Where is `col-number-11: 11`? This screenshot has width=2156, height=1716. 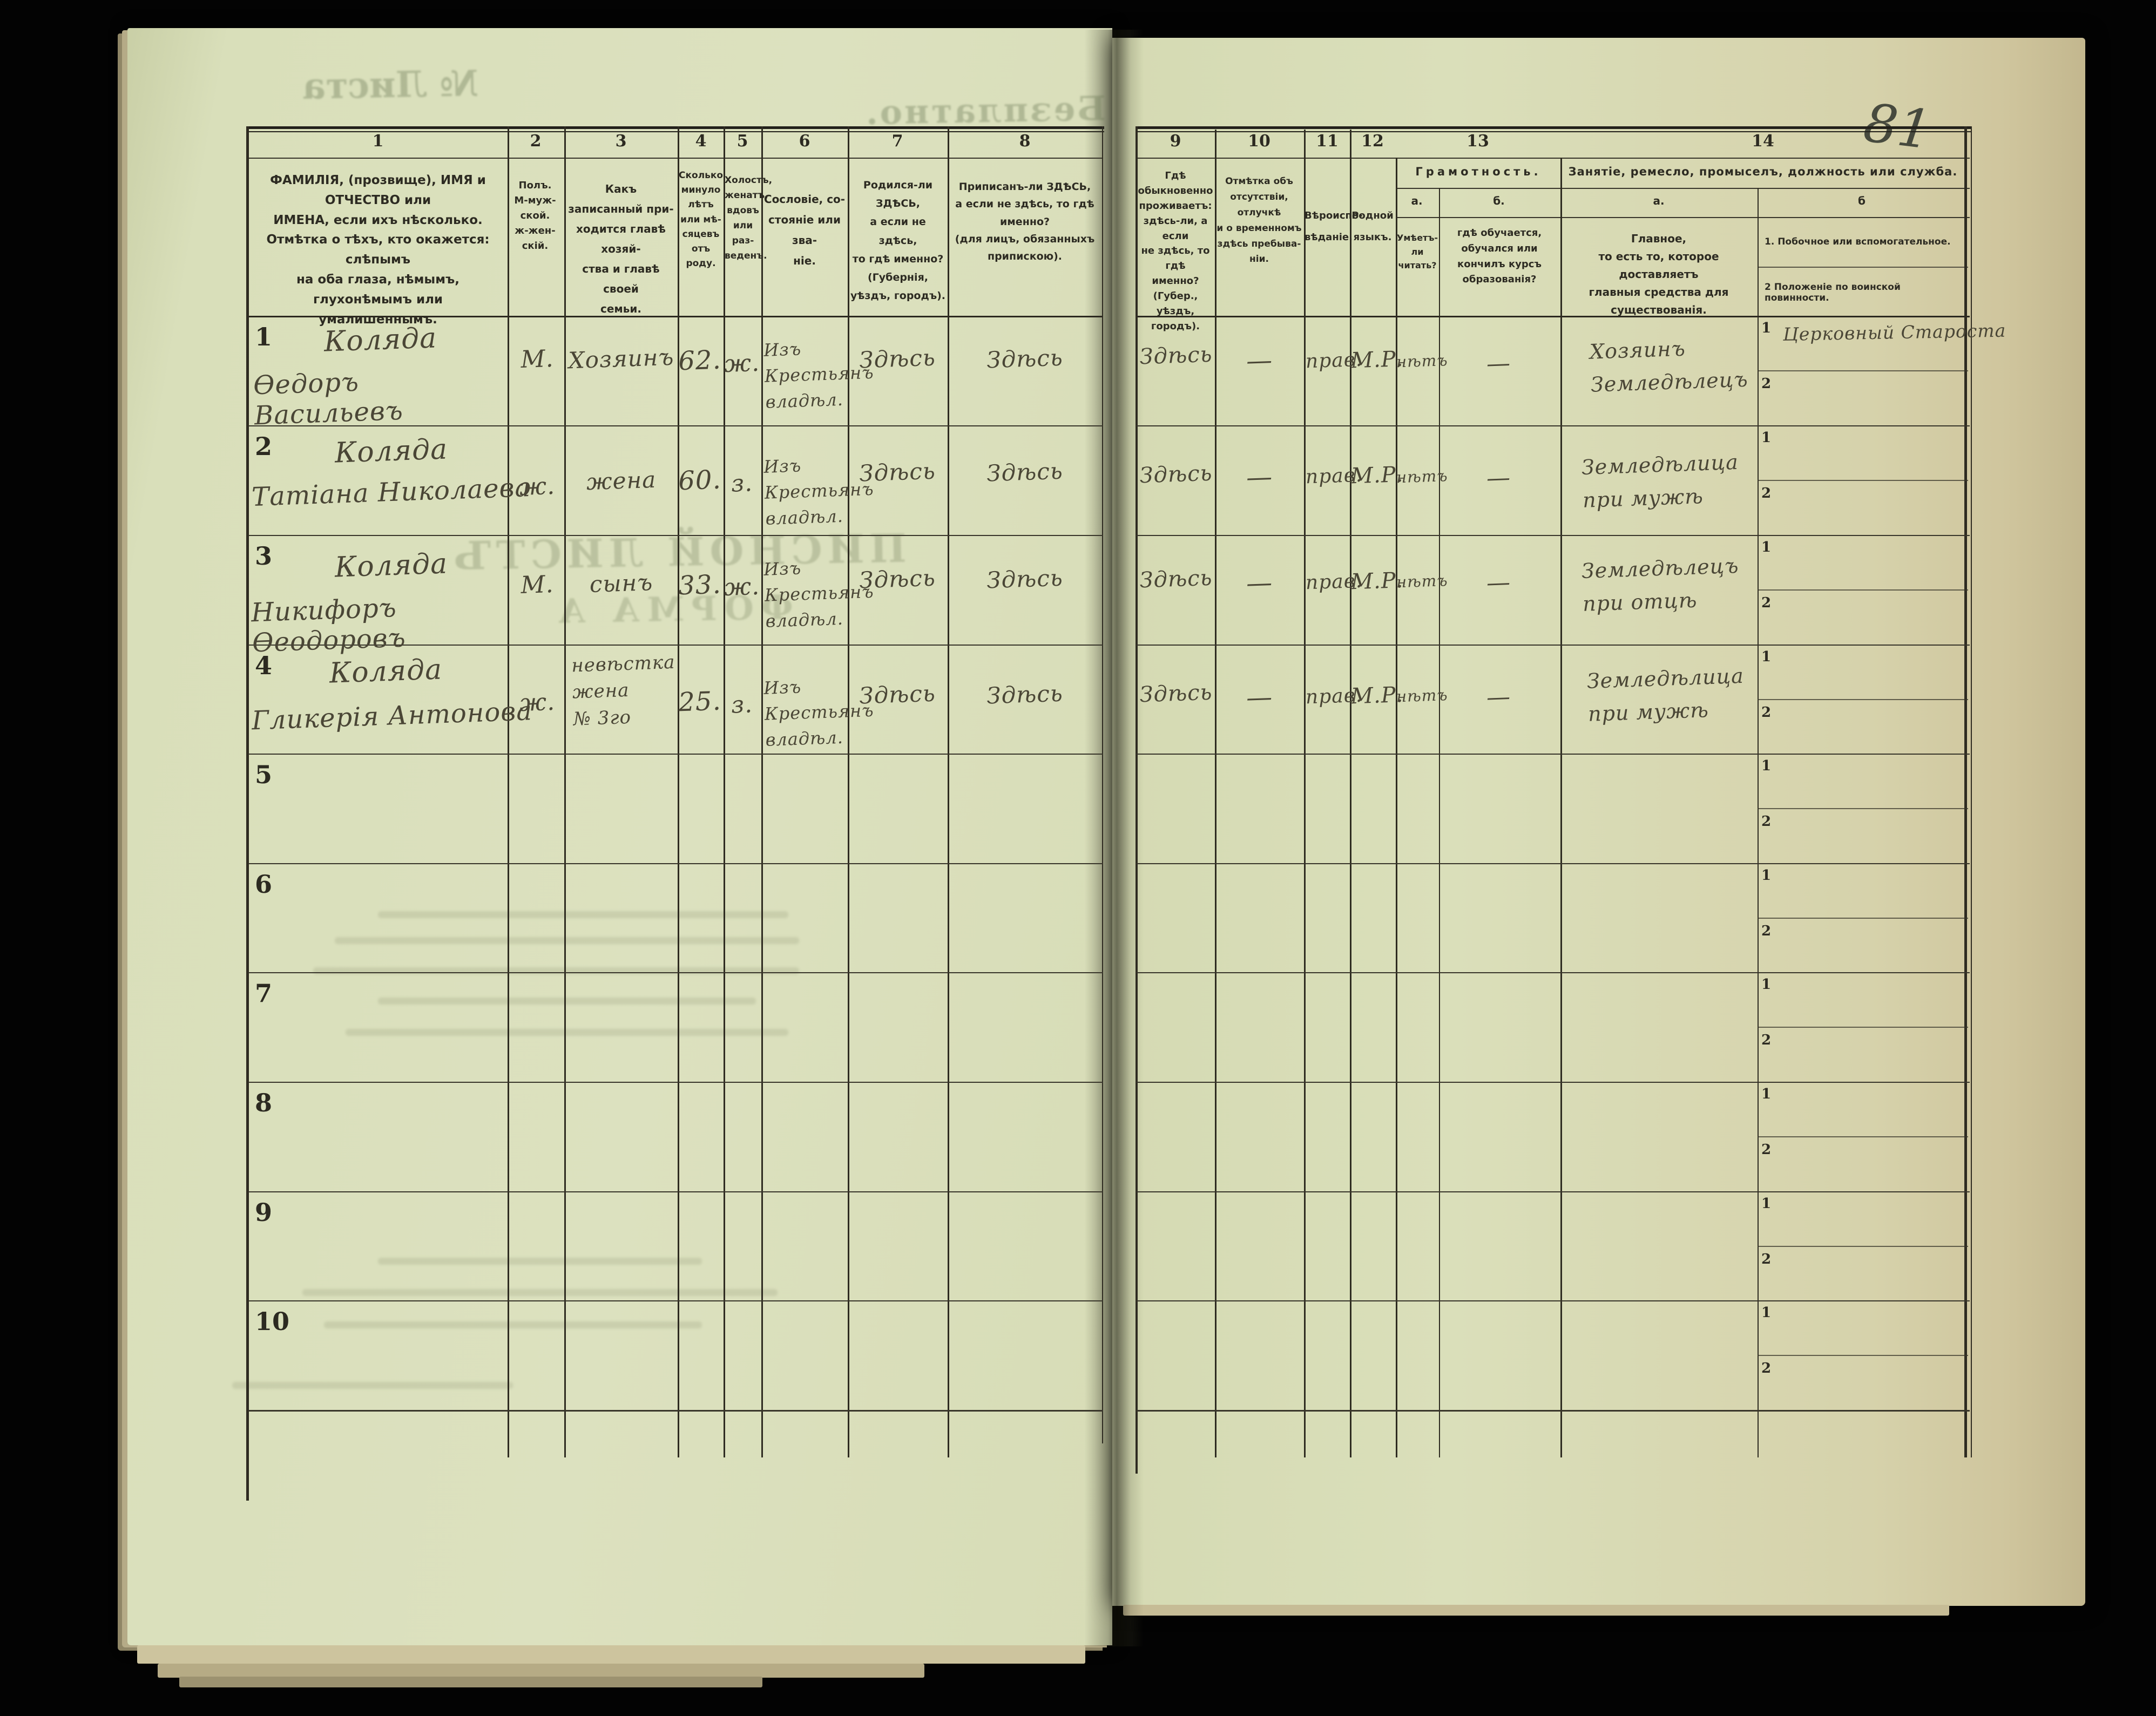 col-number-11: 11 is located at coordinates (1327, 141).